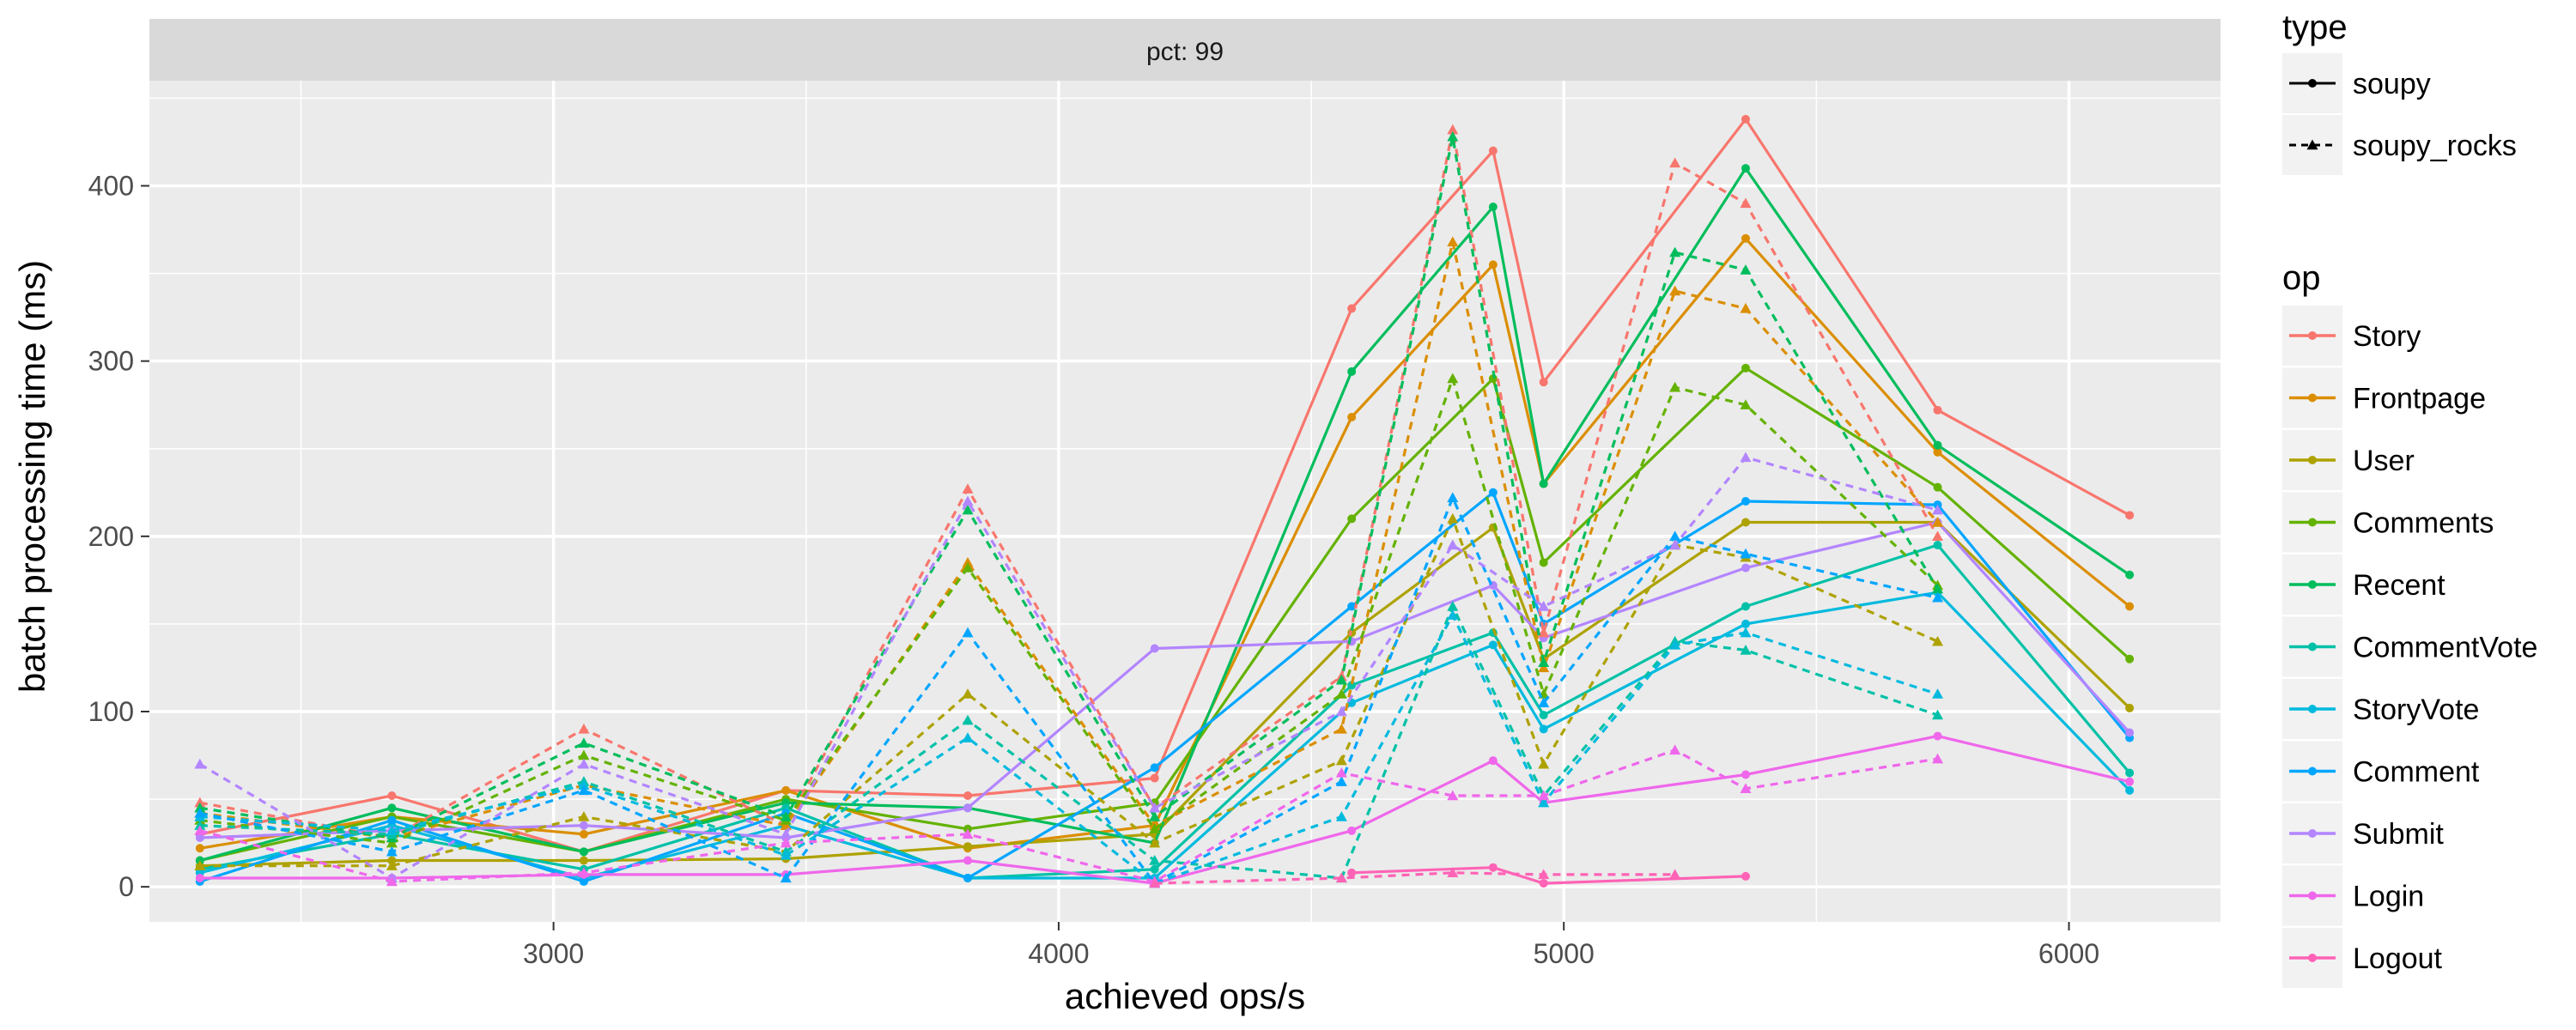 Image resolution: width=2576 pixels, height=1030 pixels. What do you see at coordinates (2435, 146) in the screenshot?
I see `legend-type-label: soupy_rocks` at bounding box center [2435, 146].